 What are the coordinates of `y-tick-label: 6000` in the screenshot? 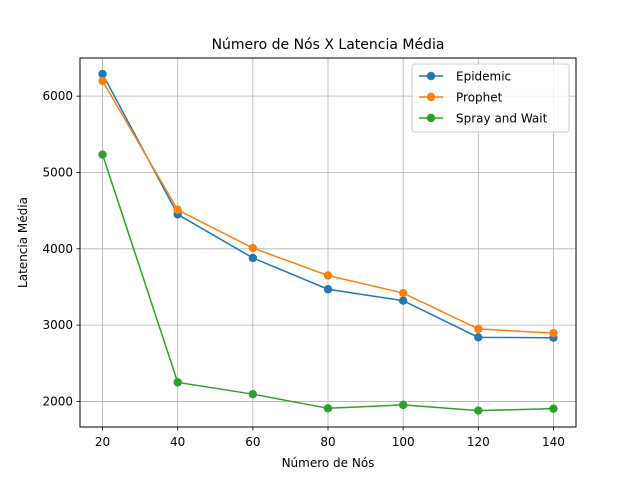 It's located at (57, 96).